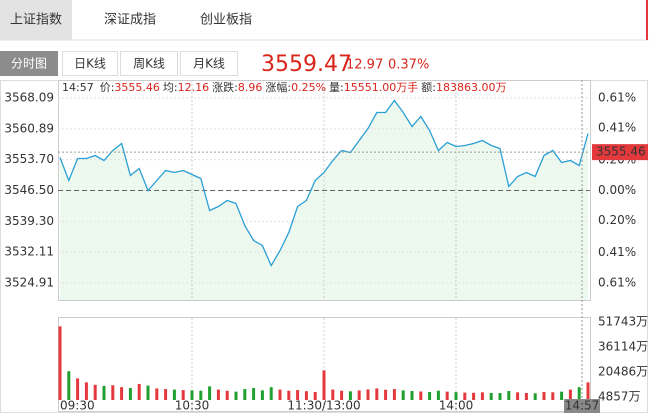  Describe the element at coordinates (29, 98) in the screenshot. I see `y-tick-label: 3568.09` at that location.